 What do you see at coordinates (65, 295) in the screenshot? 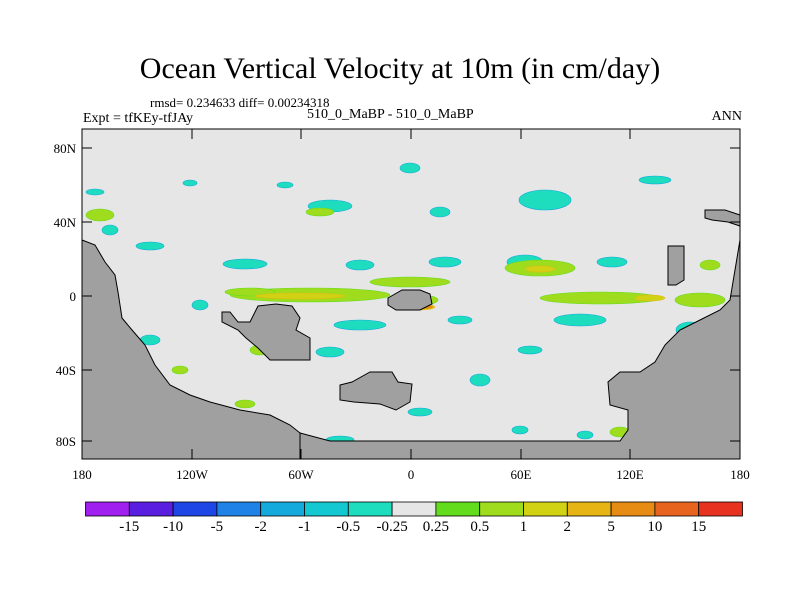
I see `lat-tick-labels: 80N 40N 0 40S 80S` at bounding box center [65, 295].